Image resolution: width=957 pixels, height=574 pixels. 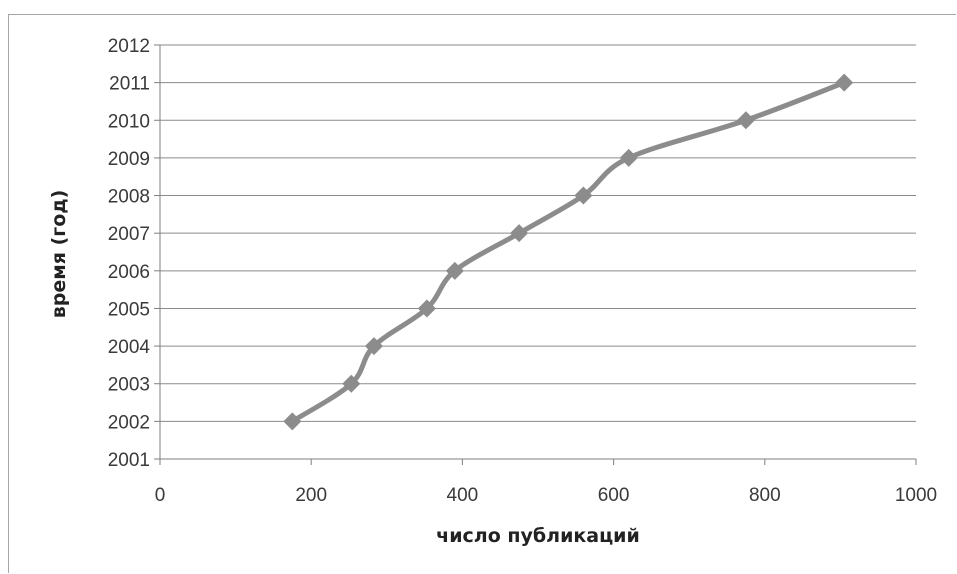 I want to click on x-tick-label: 0, so click(x=160, y=495).